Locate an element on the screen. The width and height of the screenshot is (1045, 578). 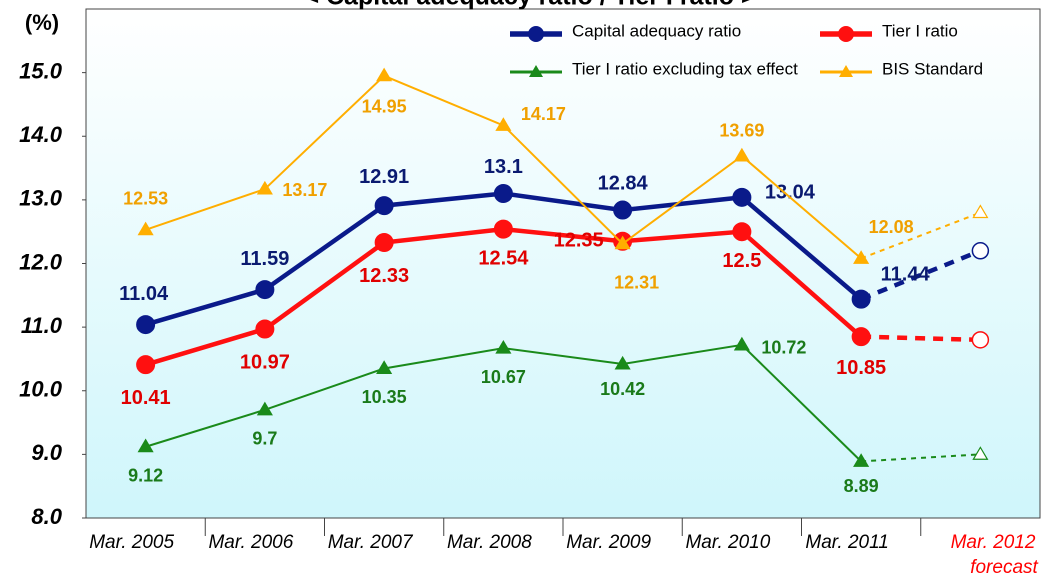
x-tick-label: Mar. 2011 is located at coordinates (846, 542).